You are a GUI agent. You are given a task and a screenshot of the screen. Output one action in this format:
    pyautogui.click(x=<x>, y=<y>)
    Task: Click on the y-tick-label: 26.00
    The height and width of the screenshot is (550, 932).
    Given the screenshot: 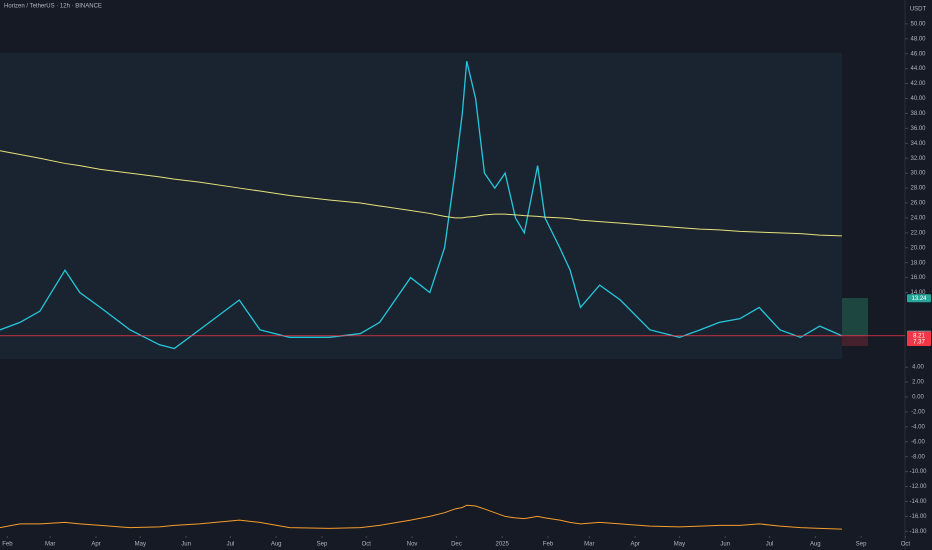 What is the action you would take?
    pyautogui.click(x=918, y=204)
    